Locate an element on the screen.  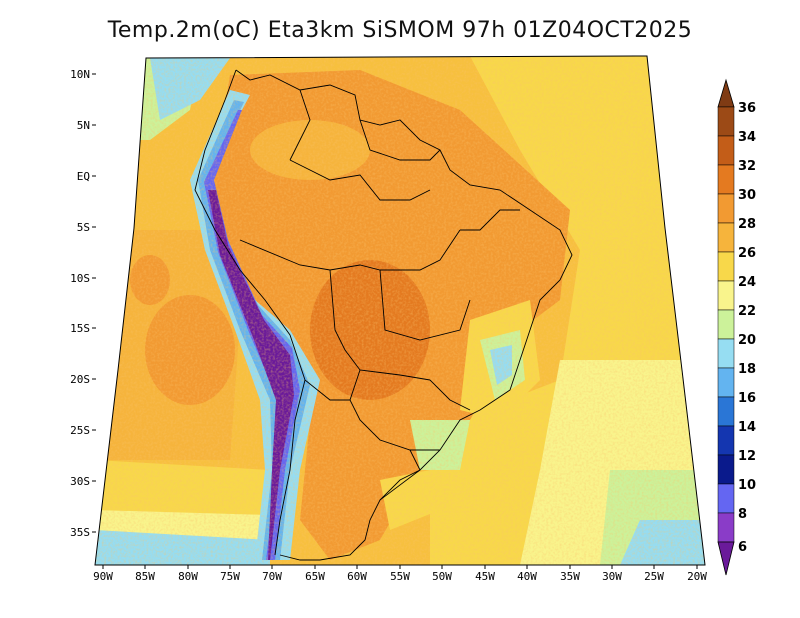
colorbar-label: 16 is located at coordinates (747, 398).